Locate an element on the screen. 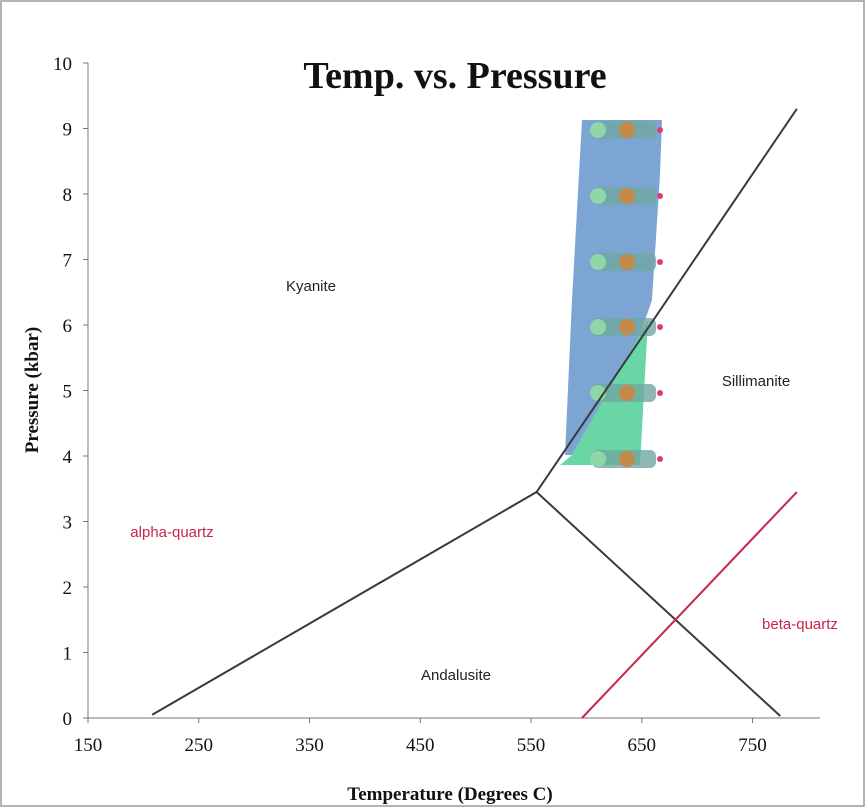 This screenshot has height=807, width=865. x-tick-label: 550 is located at coordinates (531, 745).